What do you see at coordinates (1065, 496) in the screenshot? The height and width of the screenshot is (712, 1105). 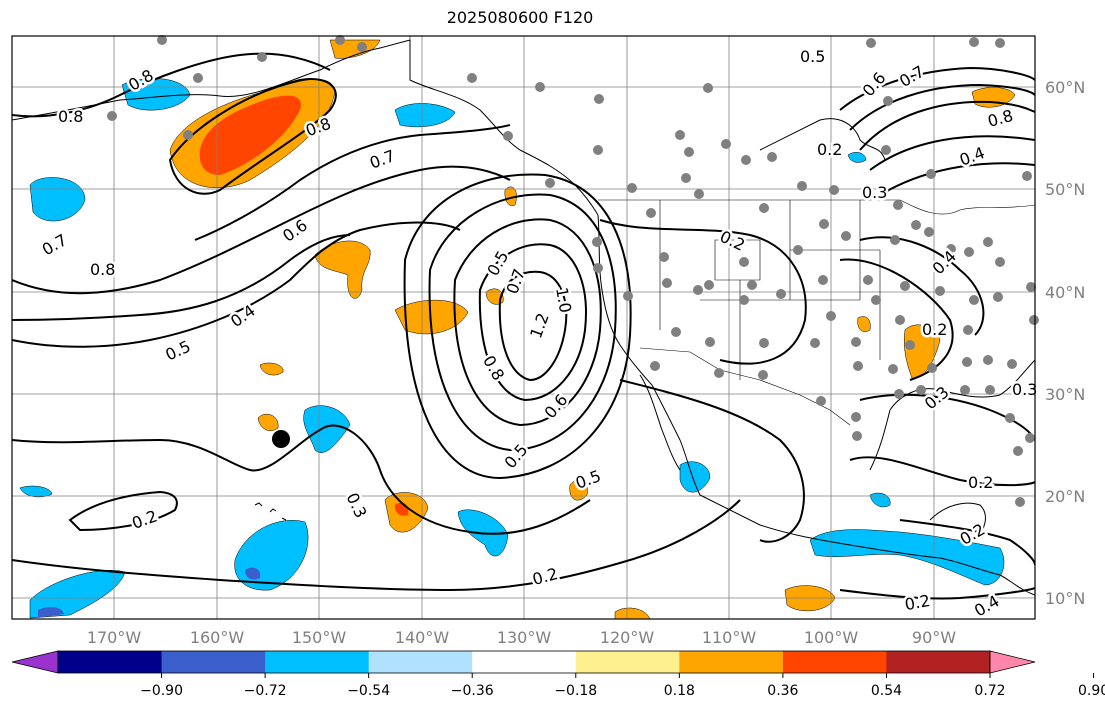 I see `lat-label: 20°N` at bounding box center [1065, 496].